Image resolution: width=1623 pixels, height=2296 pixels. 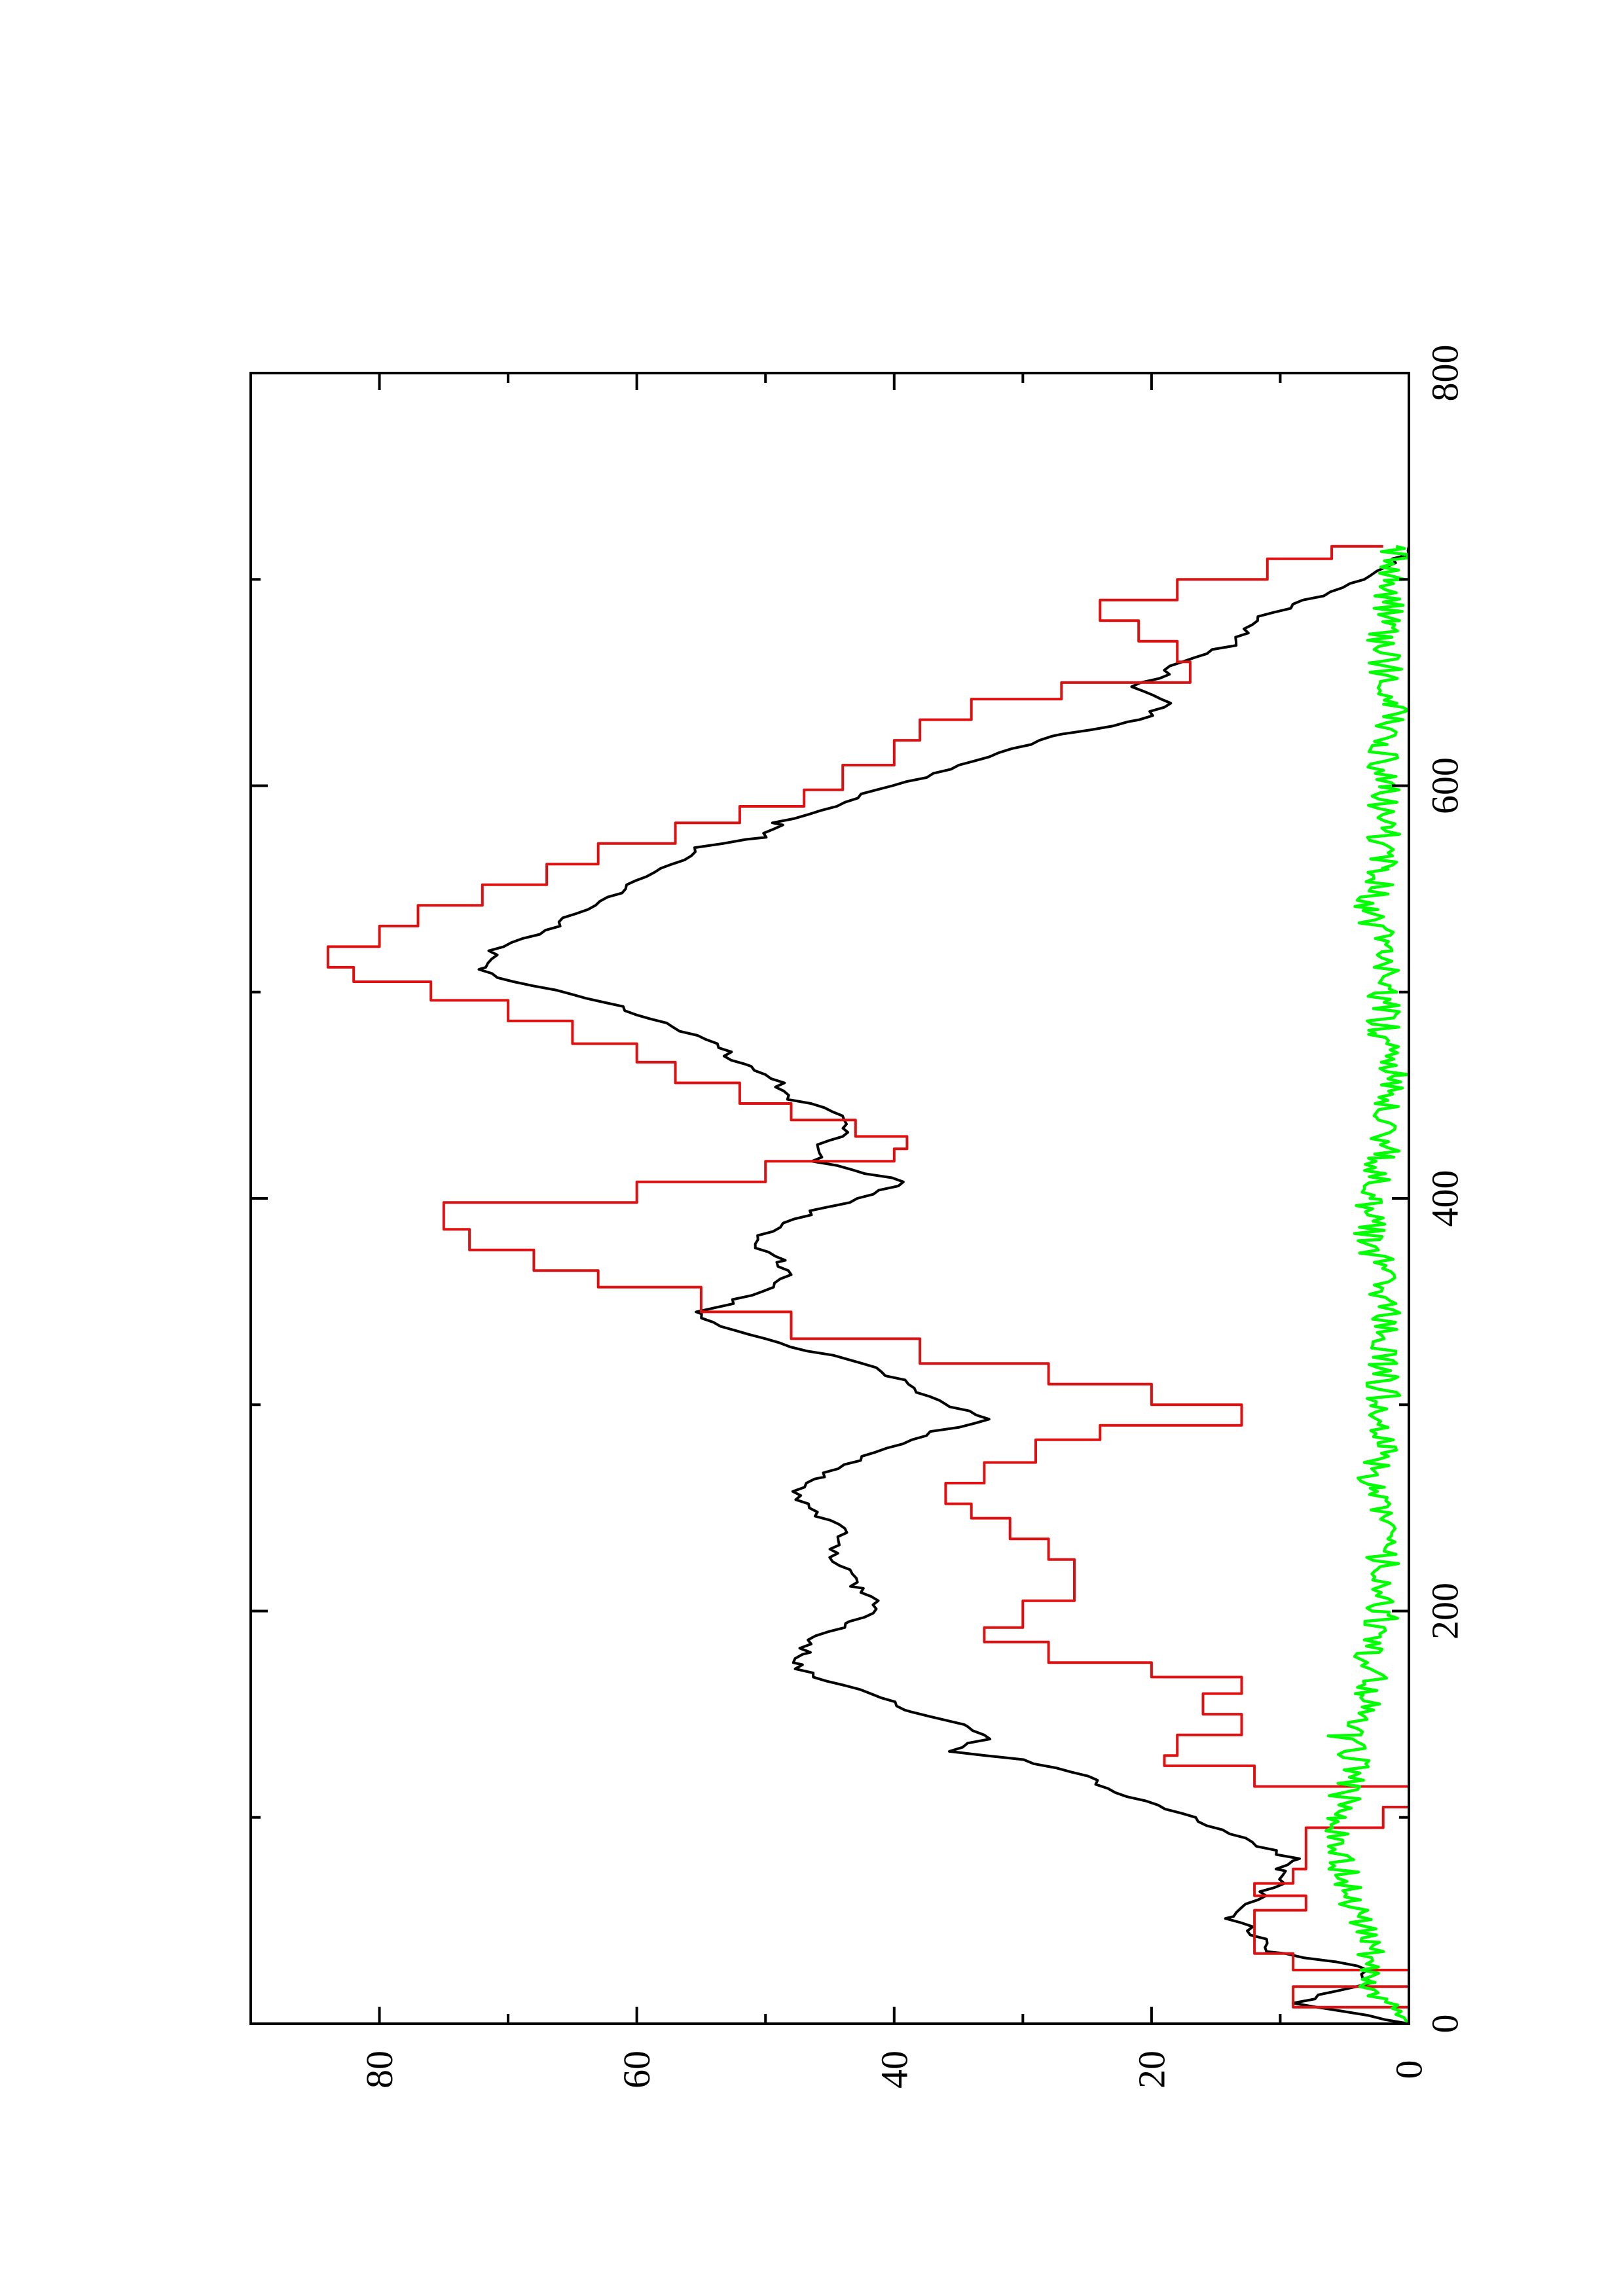 What do you see at coordinates (1445, 2024) in the screenshot?
I see `x-tick-label: 0` at bounding box center [1445, 2024].